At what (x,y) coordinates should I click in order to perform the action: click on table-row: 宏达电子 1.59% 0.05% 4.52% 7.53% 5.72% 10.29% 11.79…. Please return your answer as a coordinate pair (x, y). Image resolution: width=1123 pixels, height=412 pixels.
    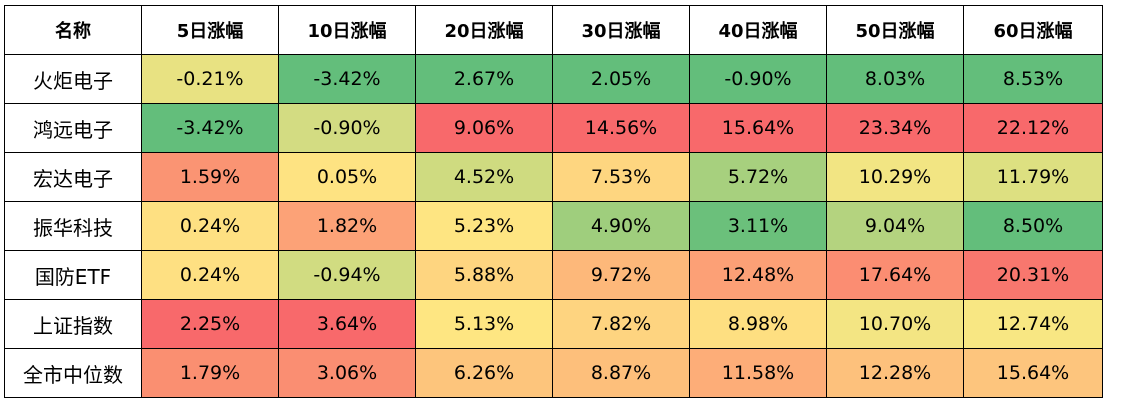
    Looking at the image, I should click on (553, 177).